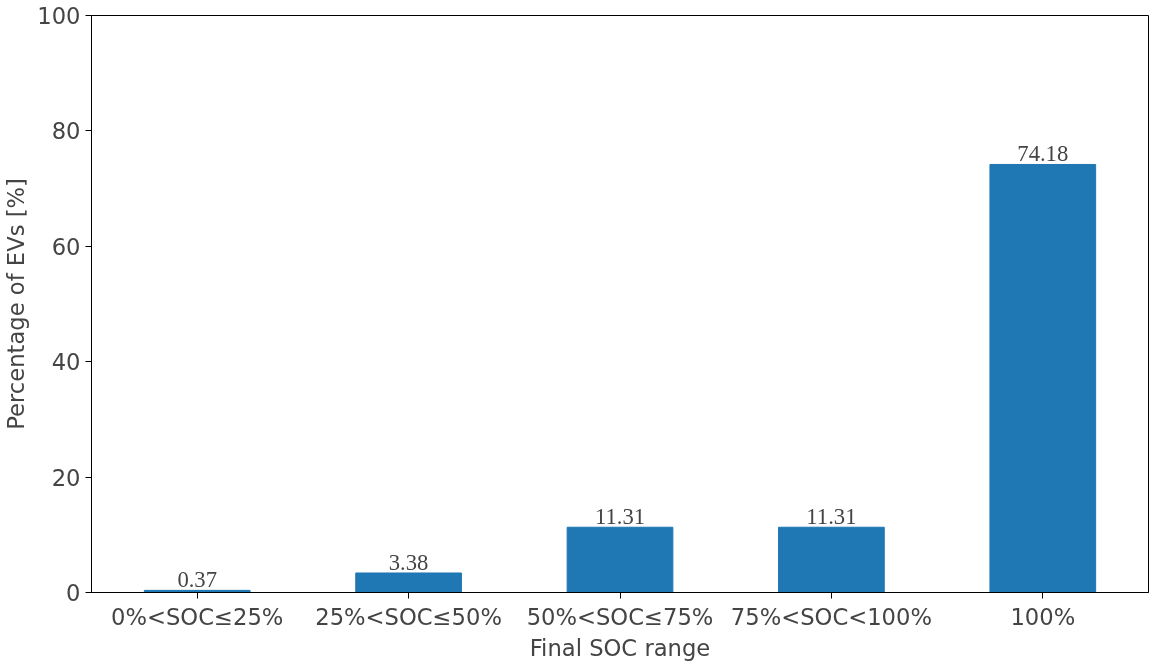  I want to click on y-tick-label: 20, so click(66, 477).